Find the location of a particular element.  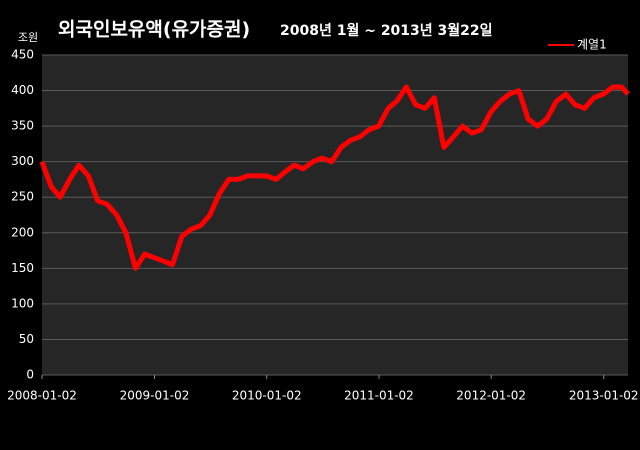

y-tick-label: 250 is located at coordinates (22, 197).